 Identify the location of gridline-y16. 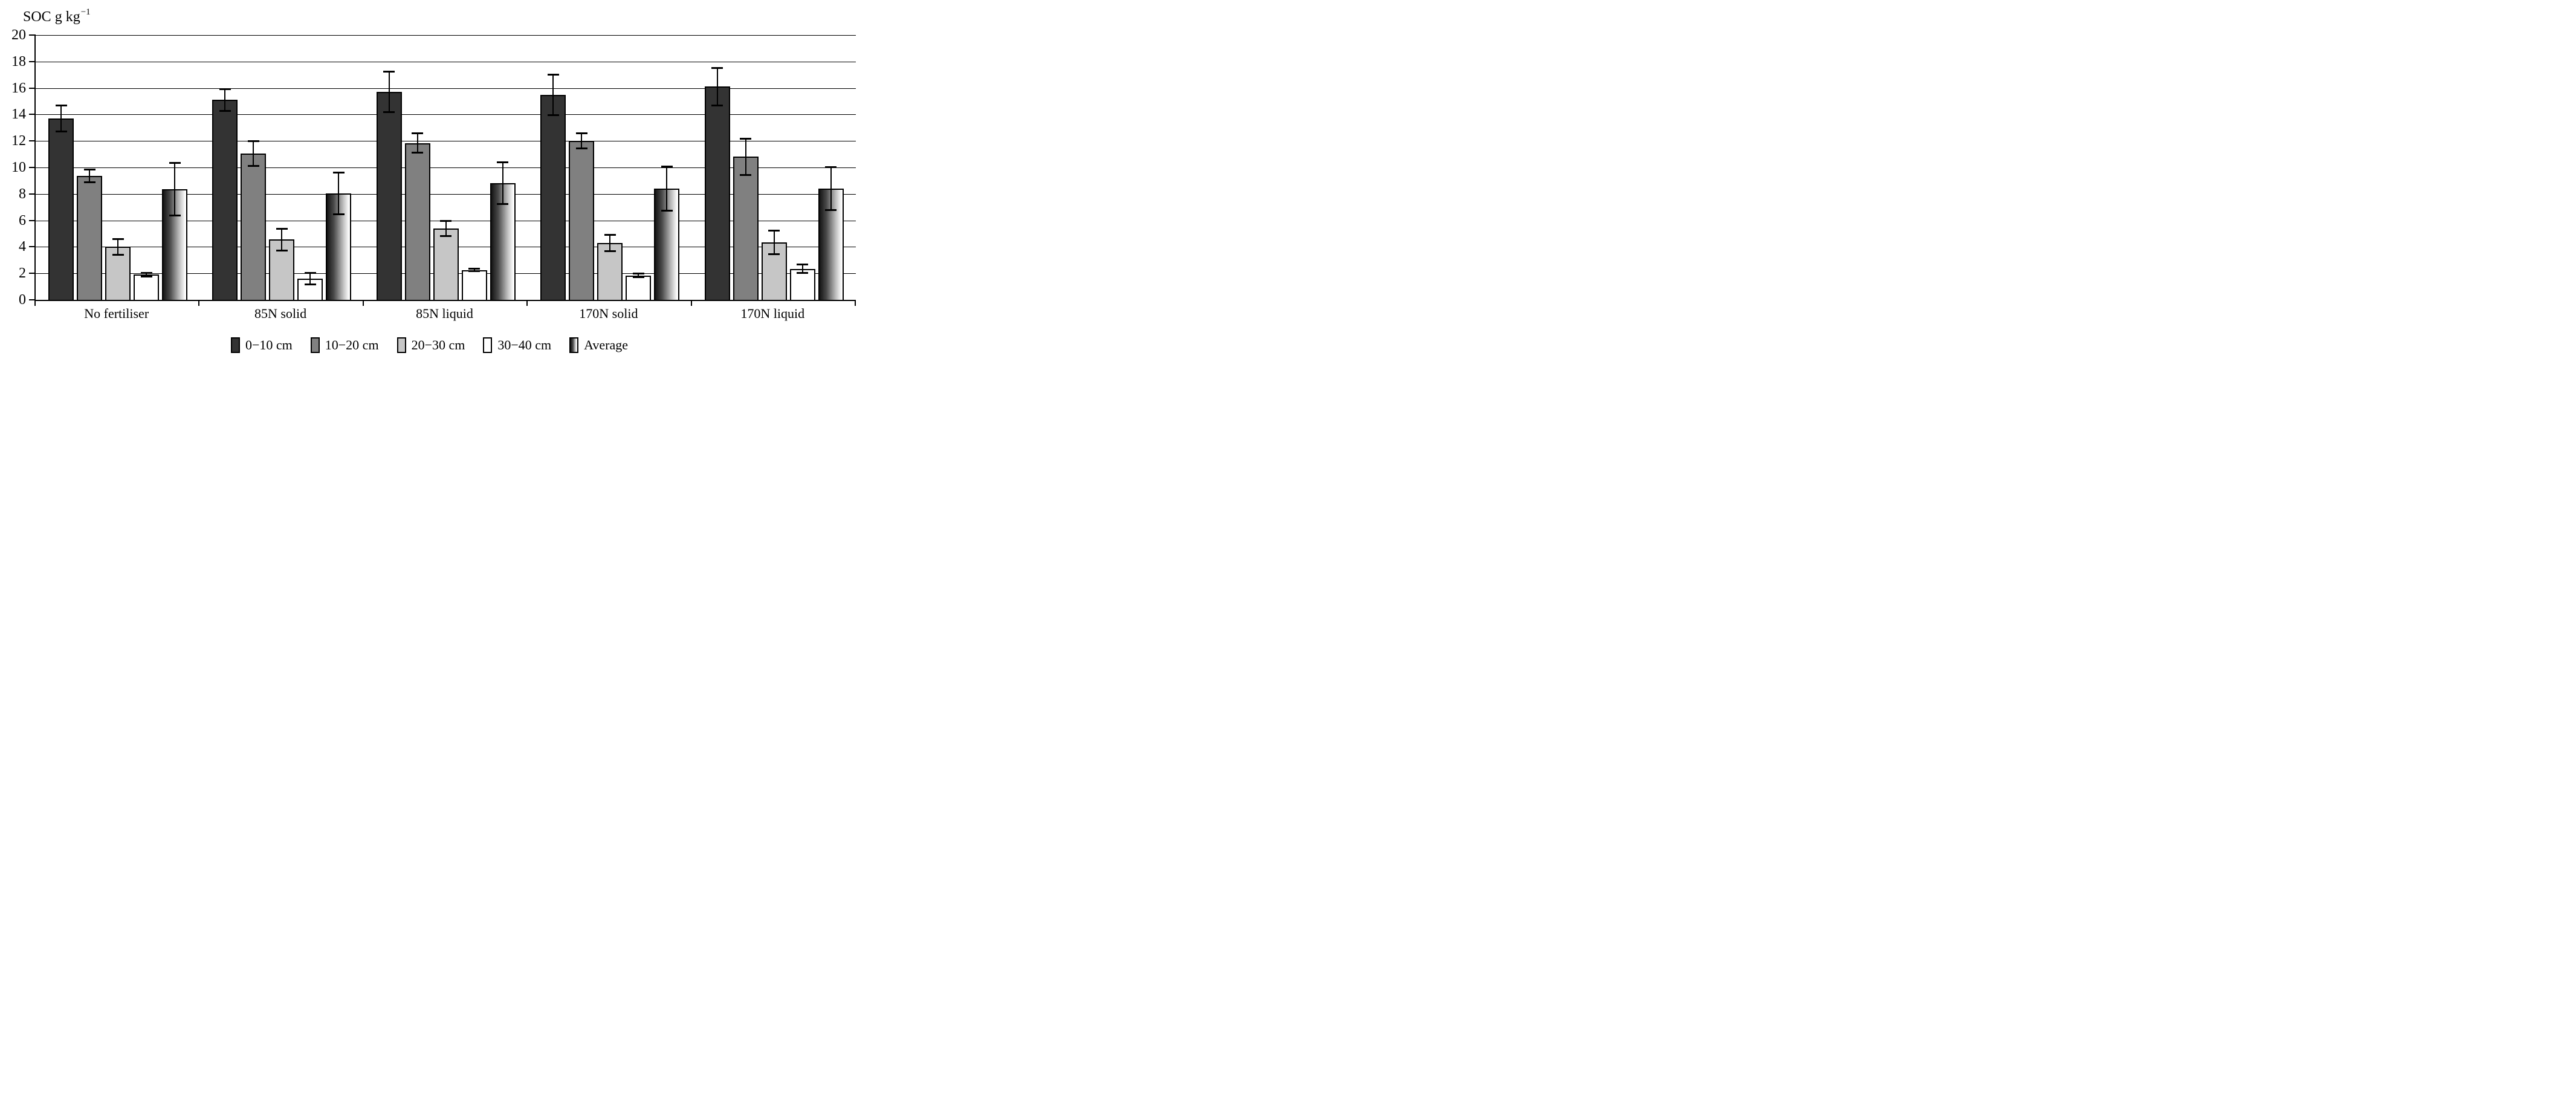
(446, 88).